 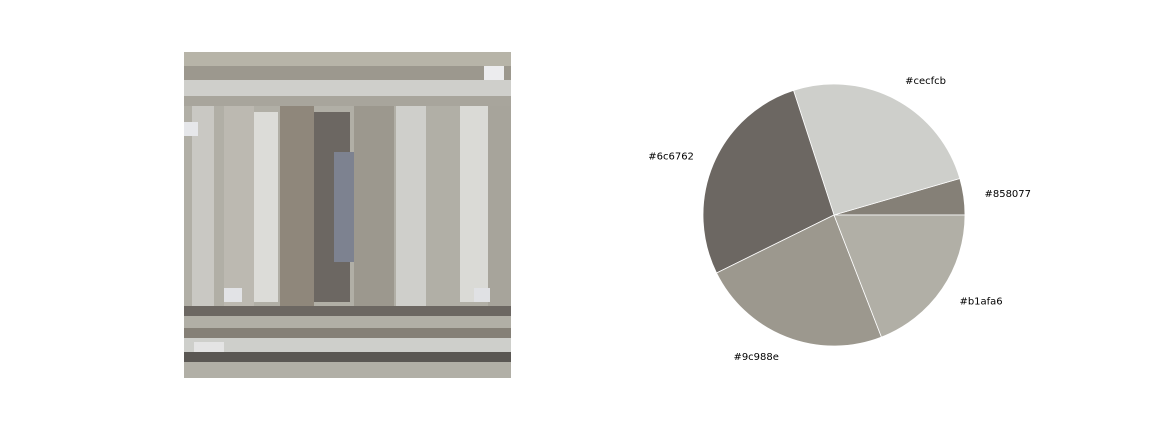 I want to click on pie-slice-label: #cecfcb, so click(x=925, y=81).